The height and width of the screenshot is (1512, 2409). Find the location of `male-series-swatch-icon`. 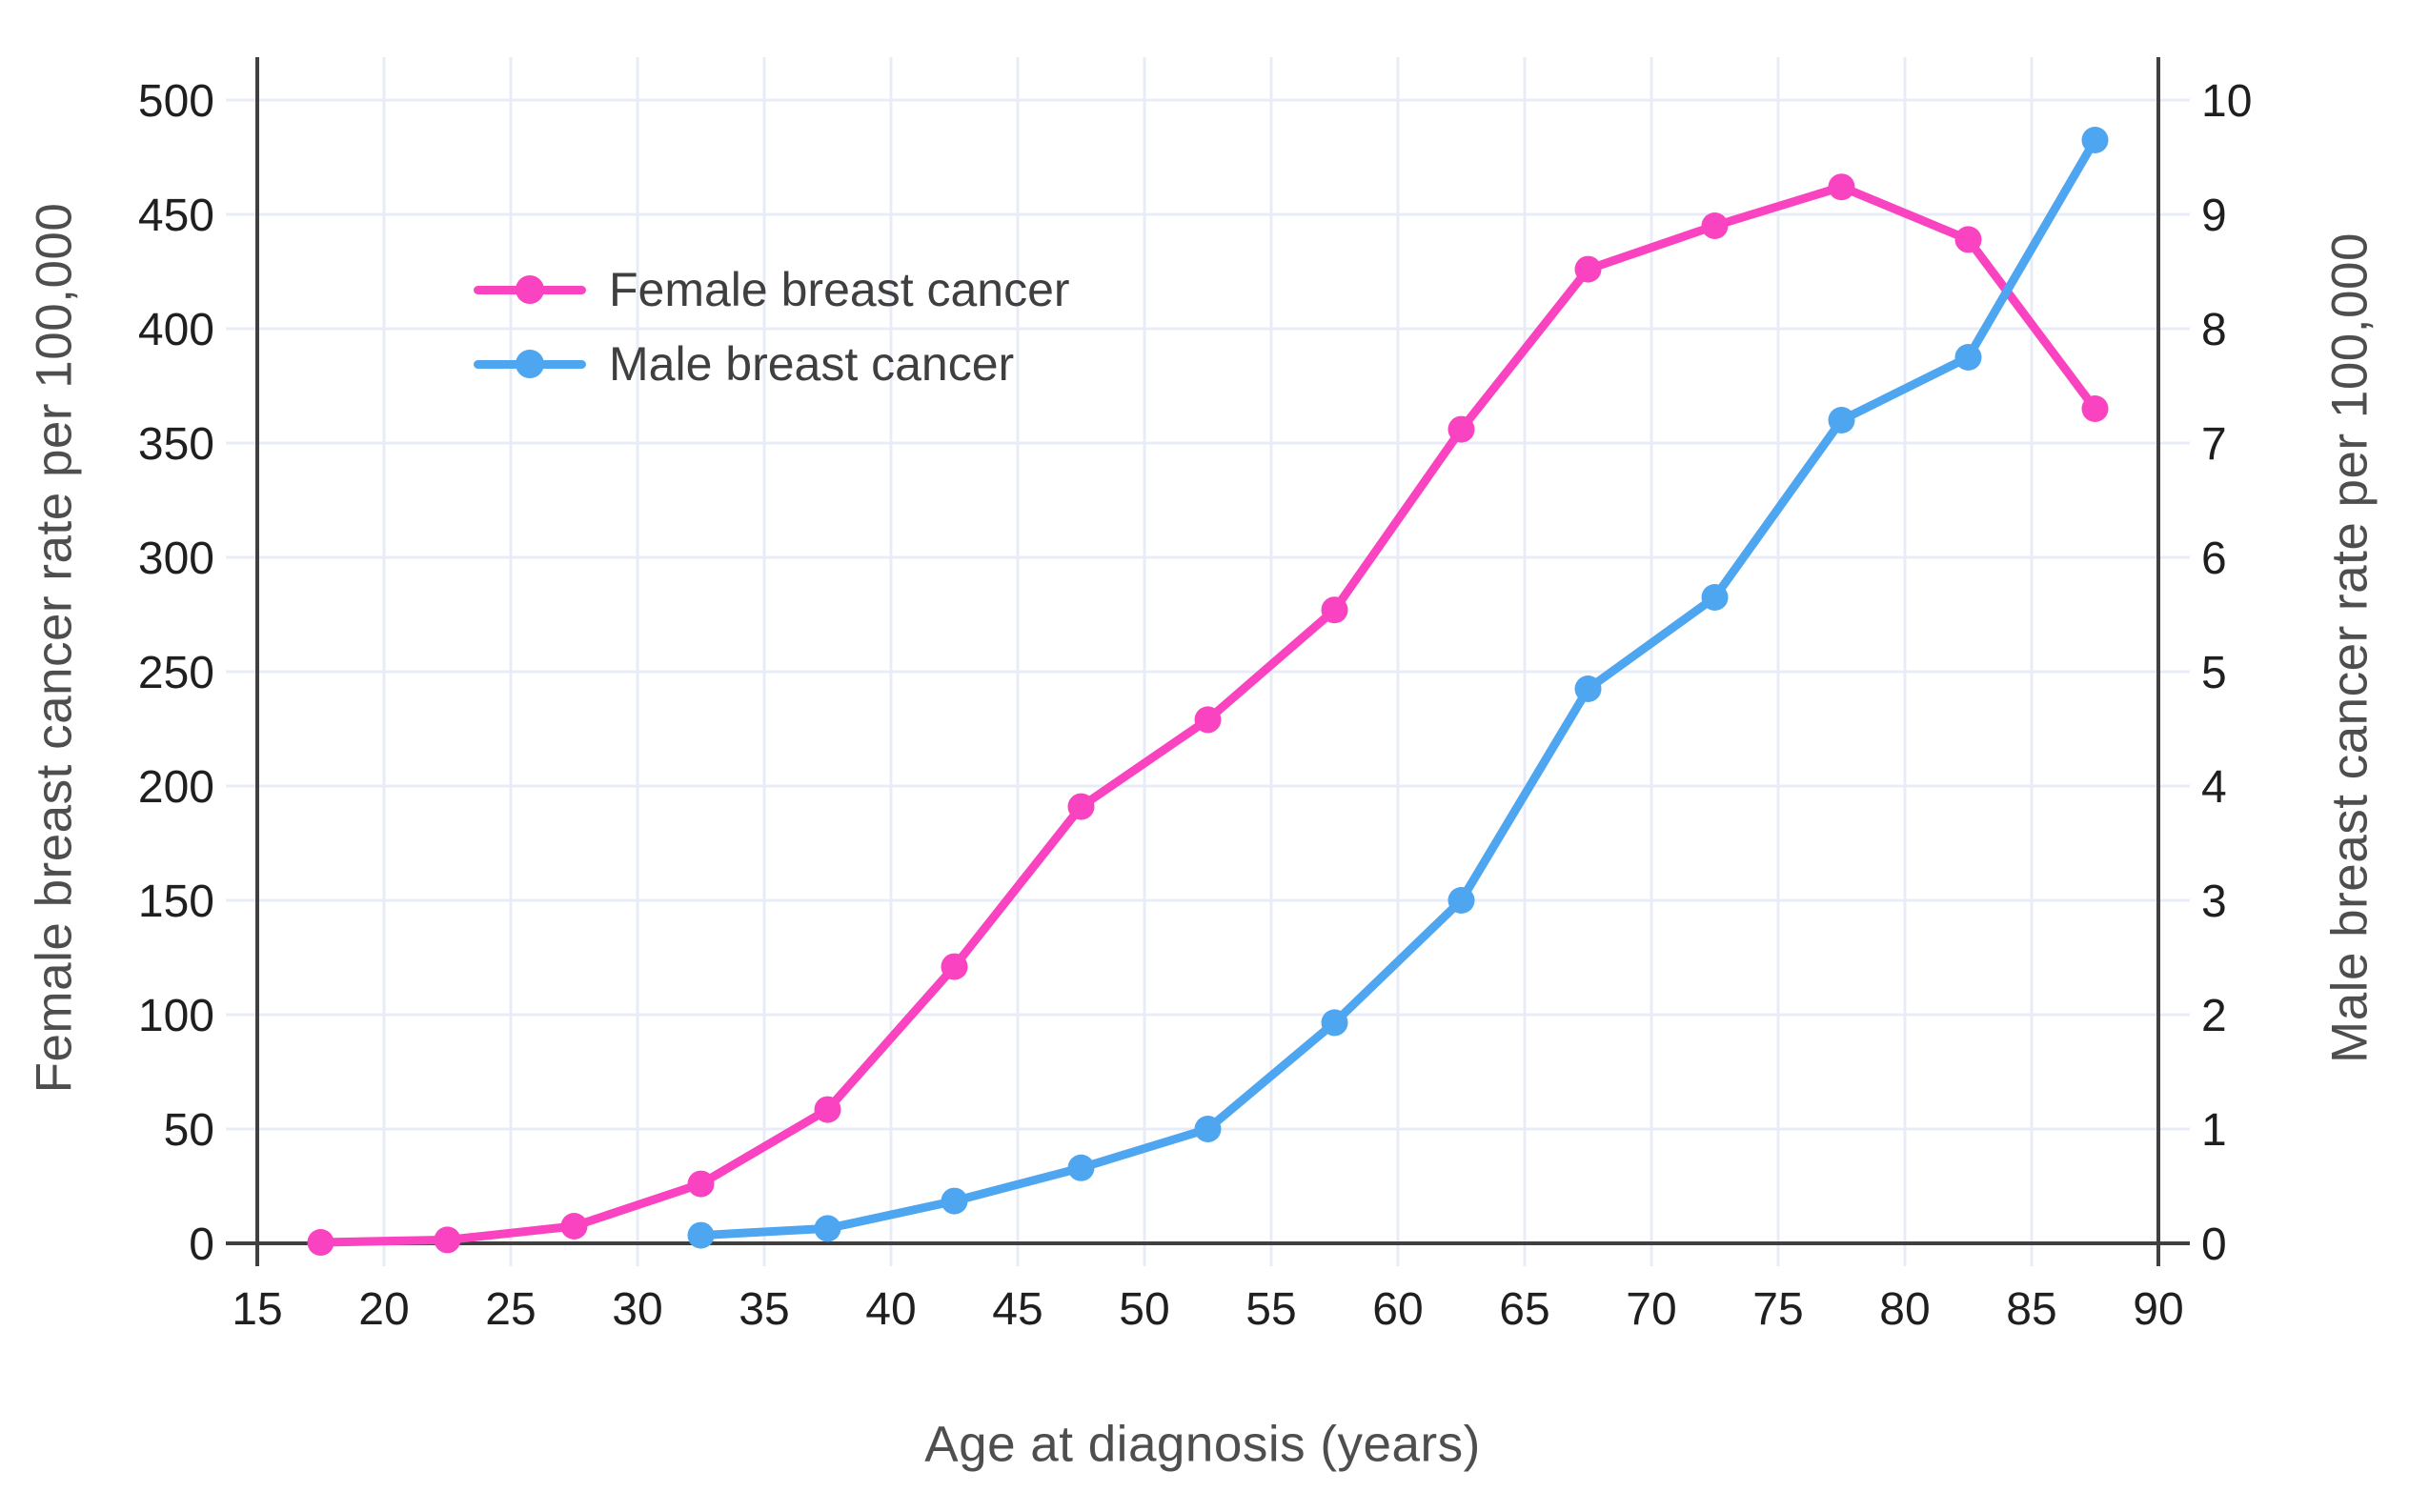

male-series-swatch-icon is located at coordinates (530, 364).